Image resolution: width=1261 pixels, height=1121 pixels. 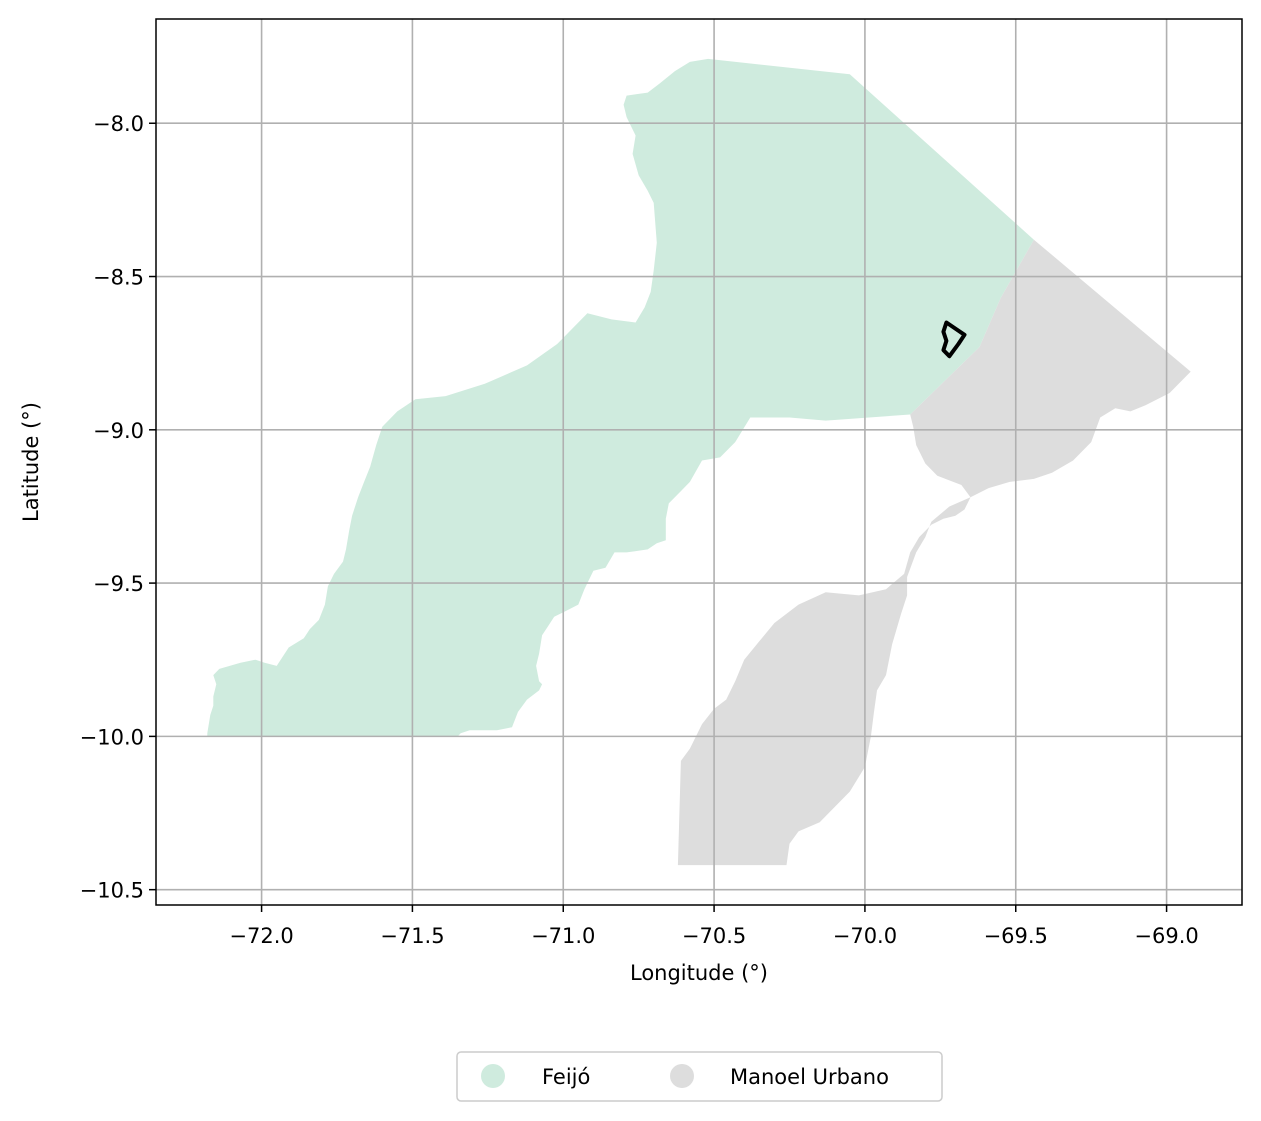 I want to click on y-tick-label: −9.0, so click(x=118, y=431).